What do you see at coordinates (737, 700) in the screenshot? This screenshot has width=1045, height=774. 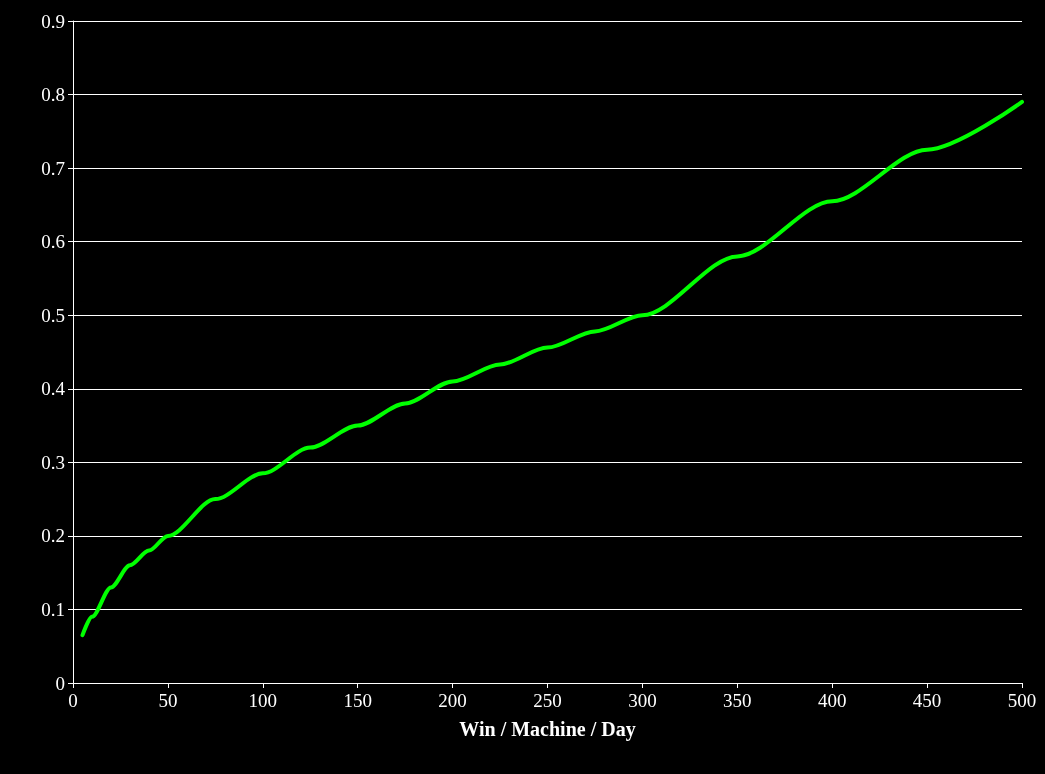 I see `x-tick-label: 350` at bounding box center [737, 700].